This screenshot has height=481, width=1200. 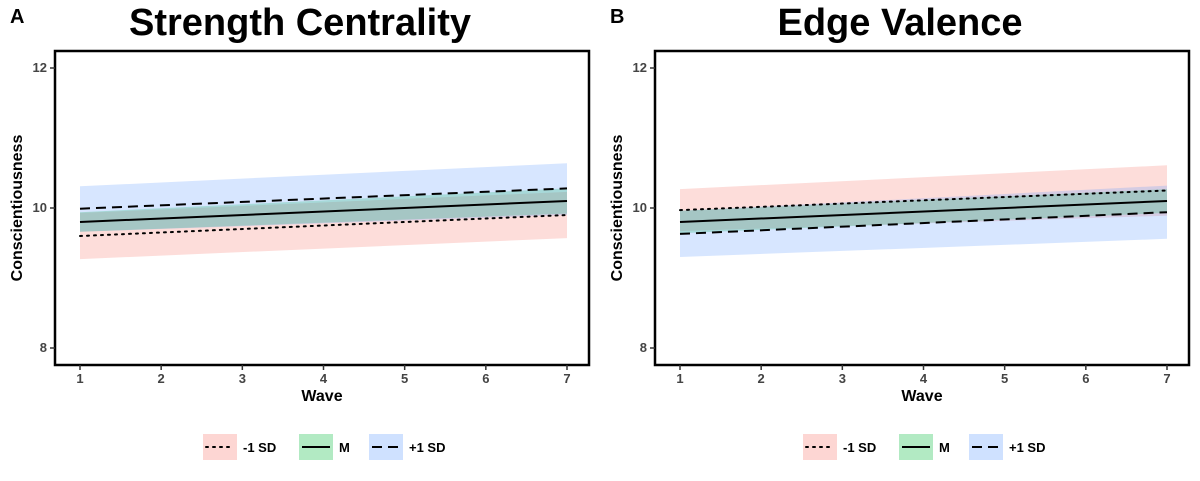 I want to click on ribbon-M, so click(x=323, y=210).